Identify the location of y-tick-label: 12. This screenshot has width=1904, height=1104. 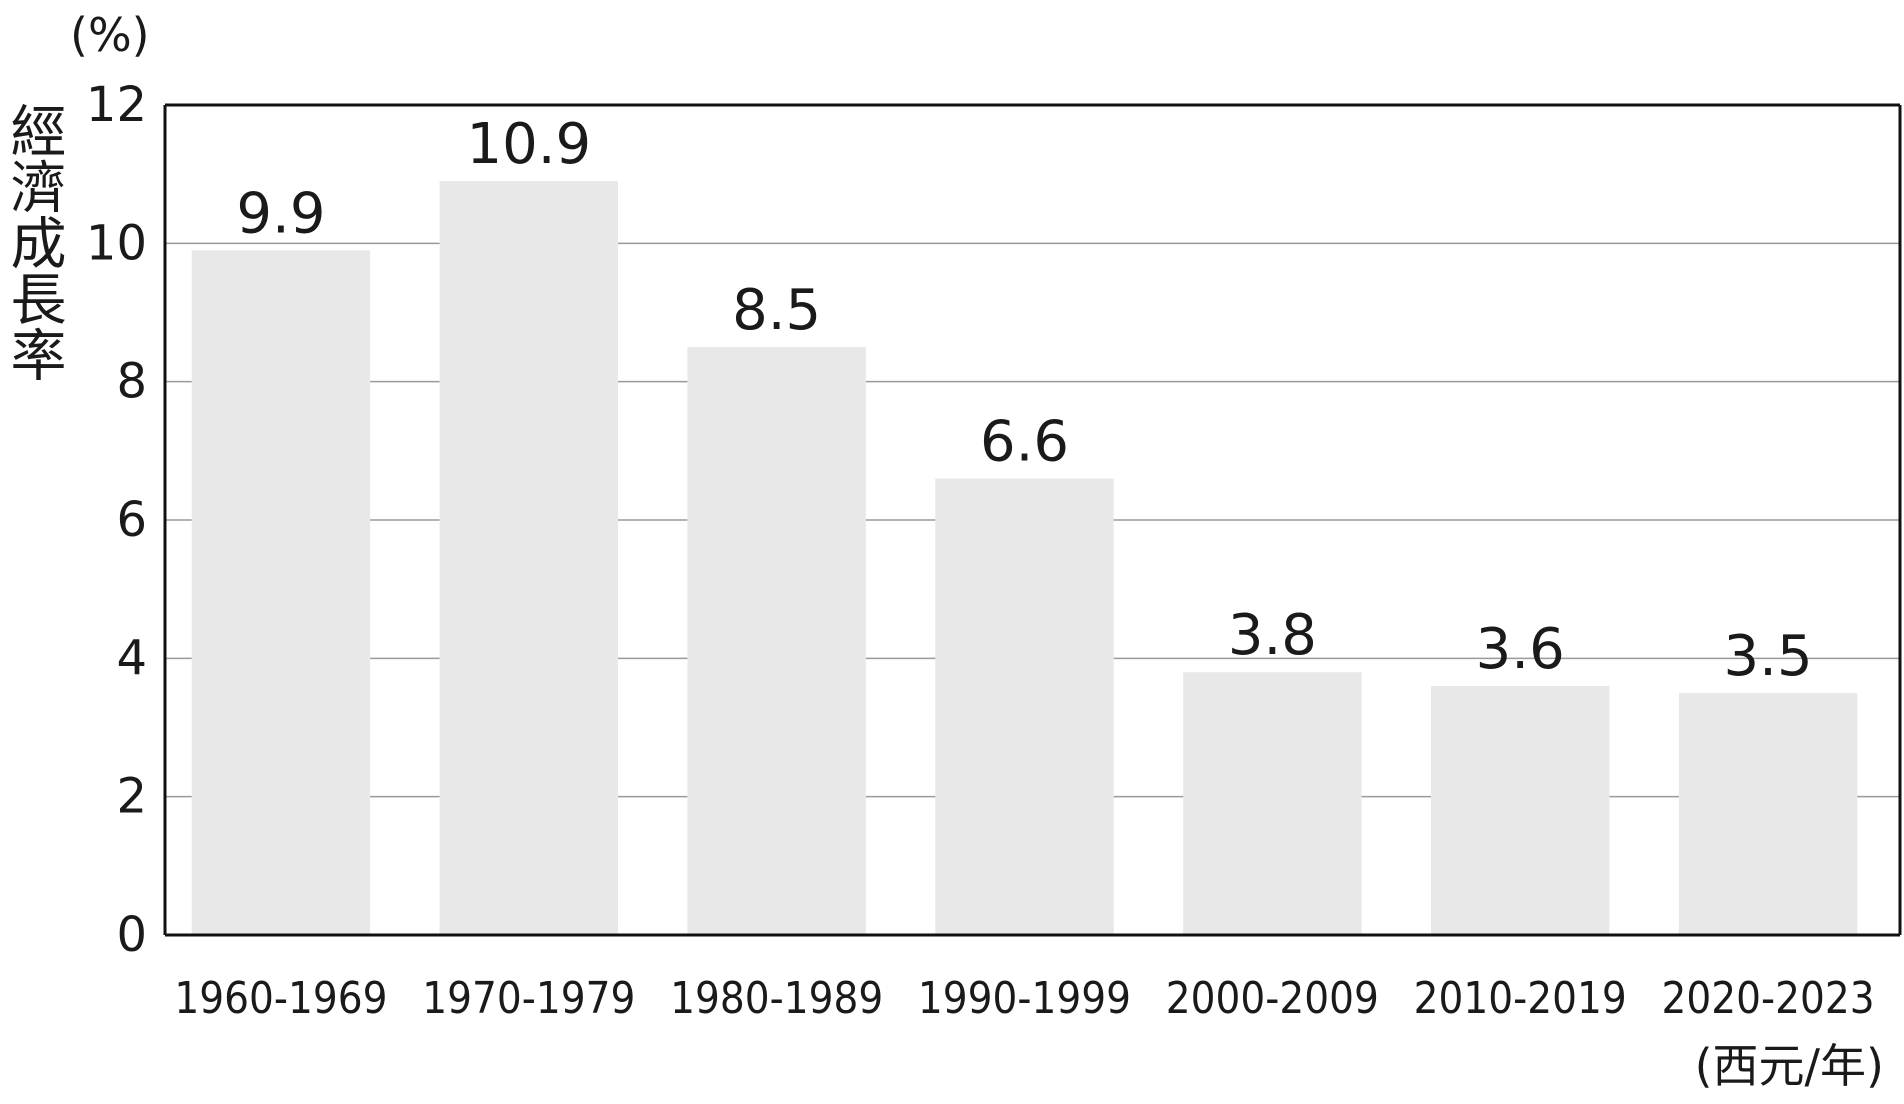
(116, 105).